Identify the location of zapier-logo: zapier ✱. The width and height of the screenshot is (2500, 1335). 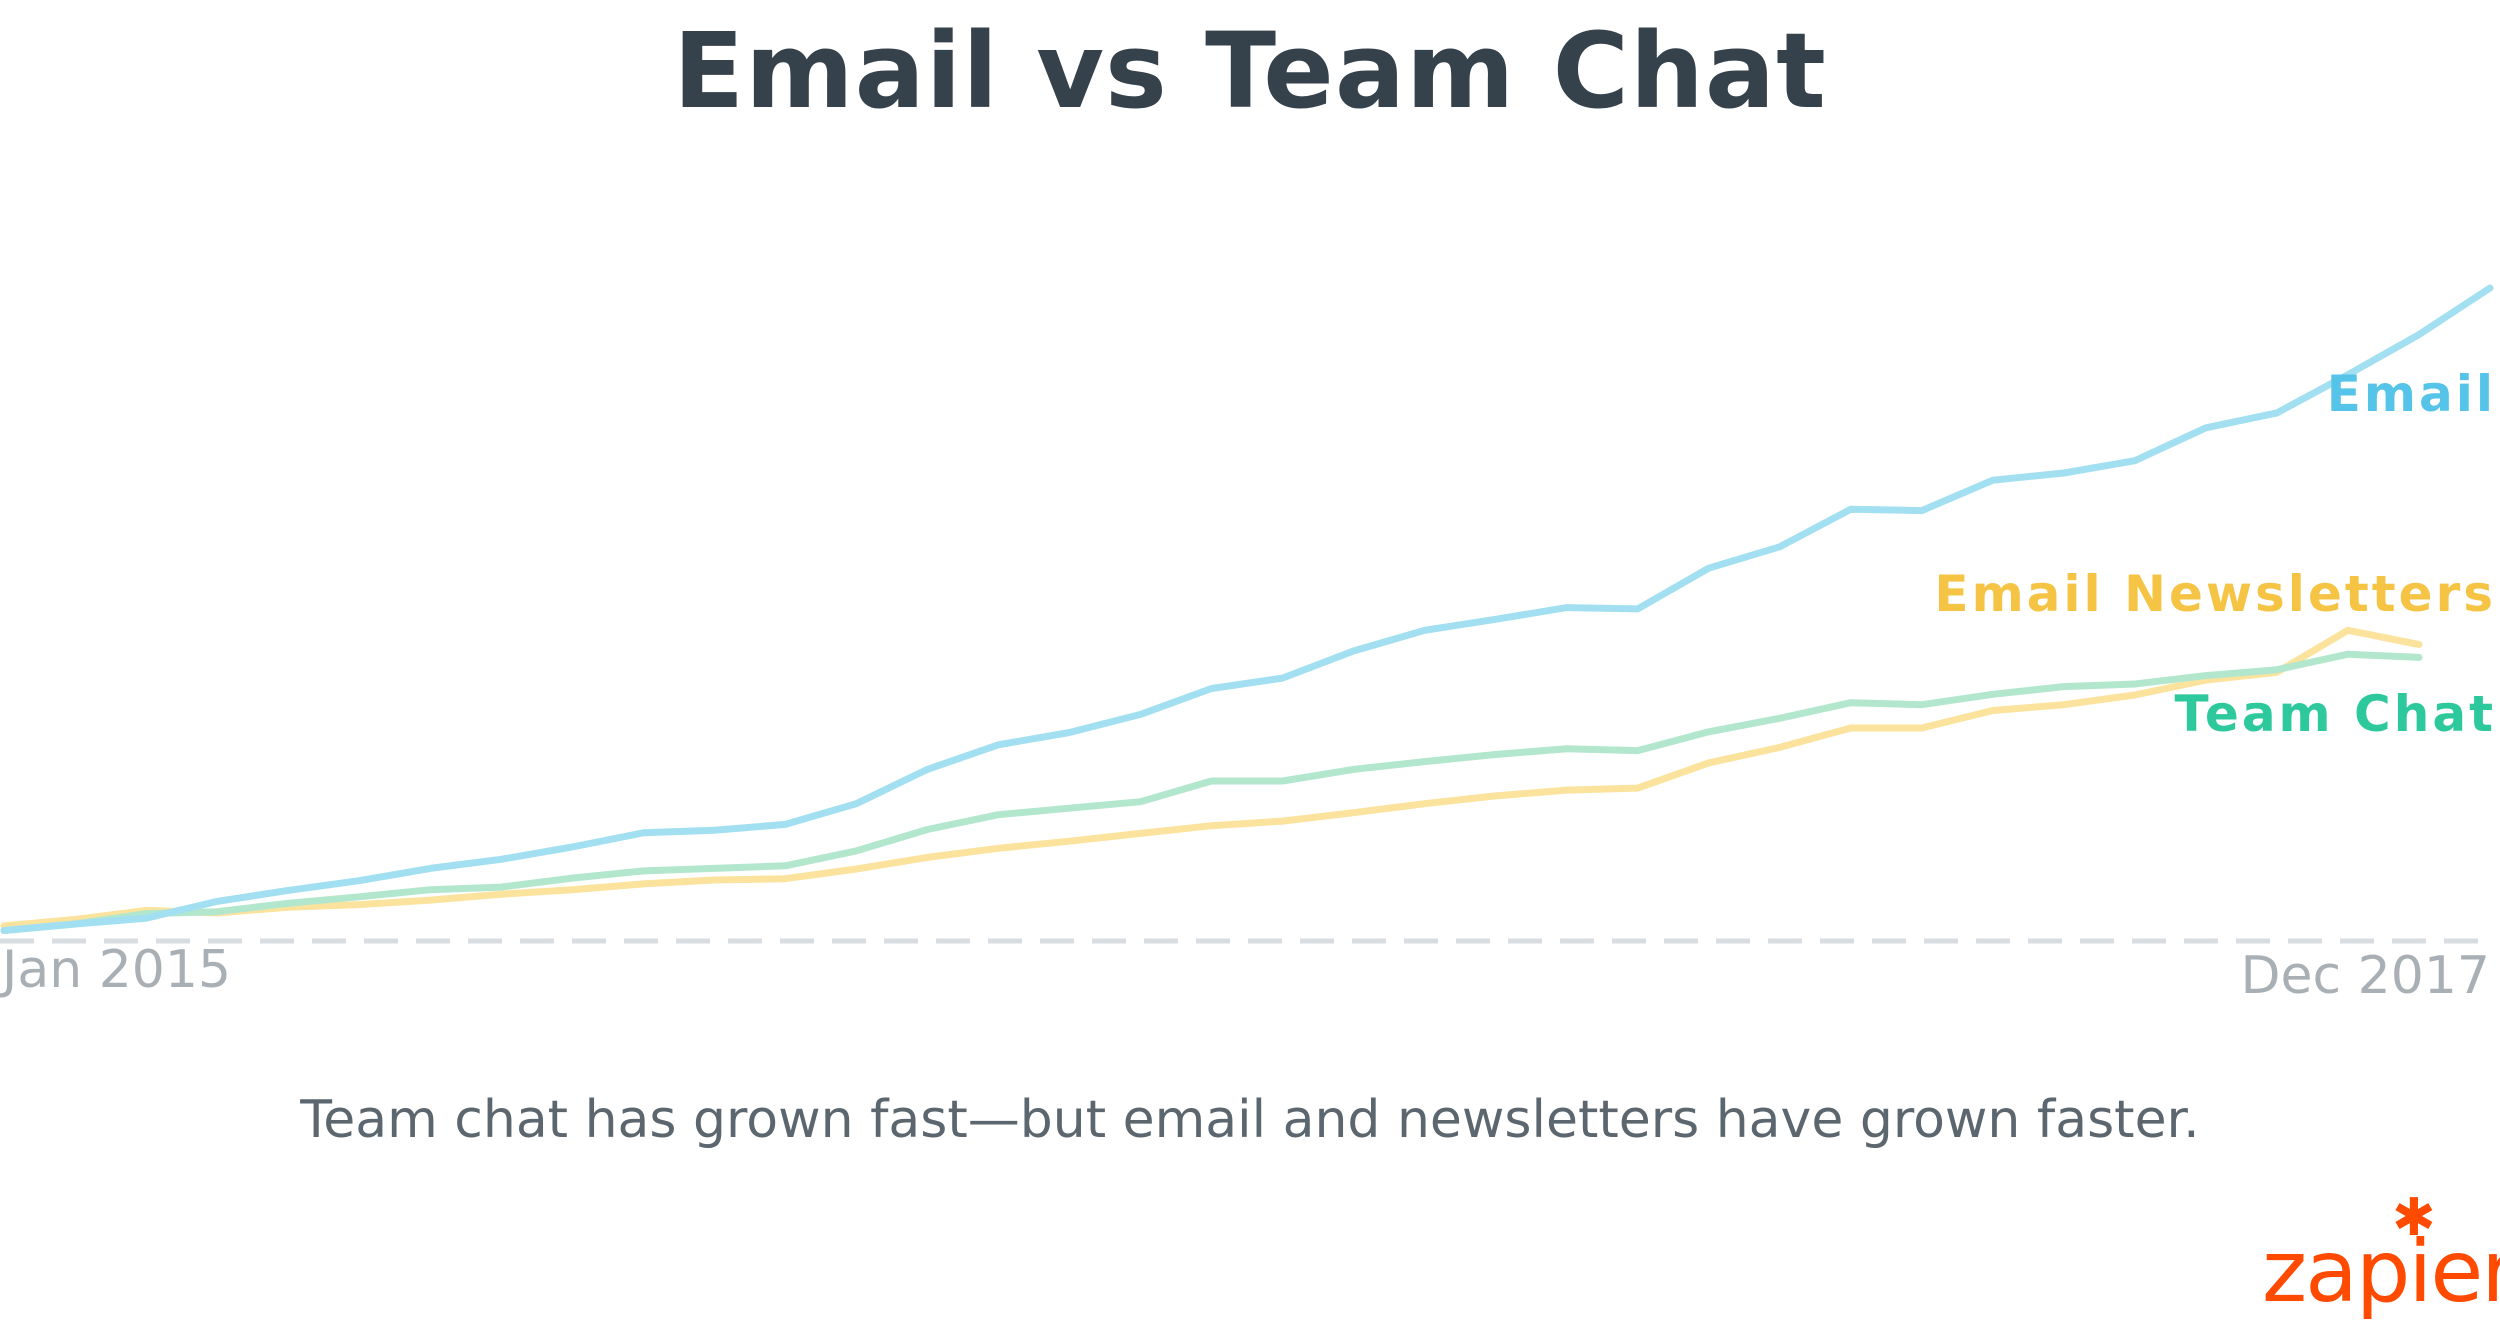
(2381, 1255).